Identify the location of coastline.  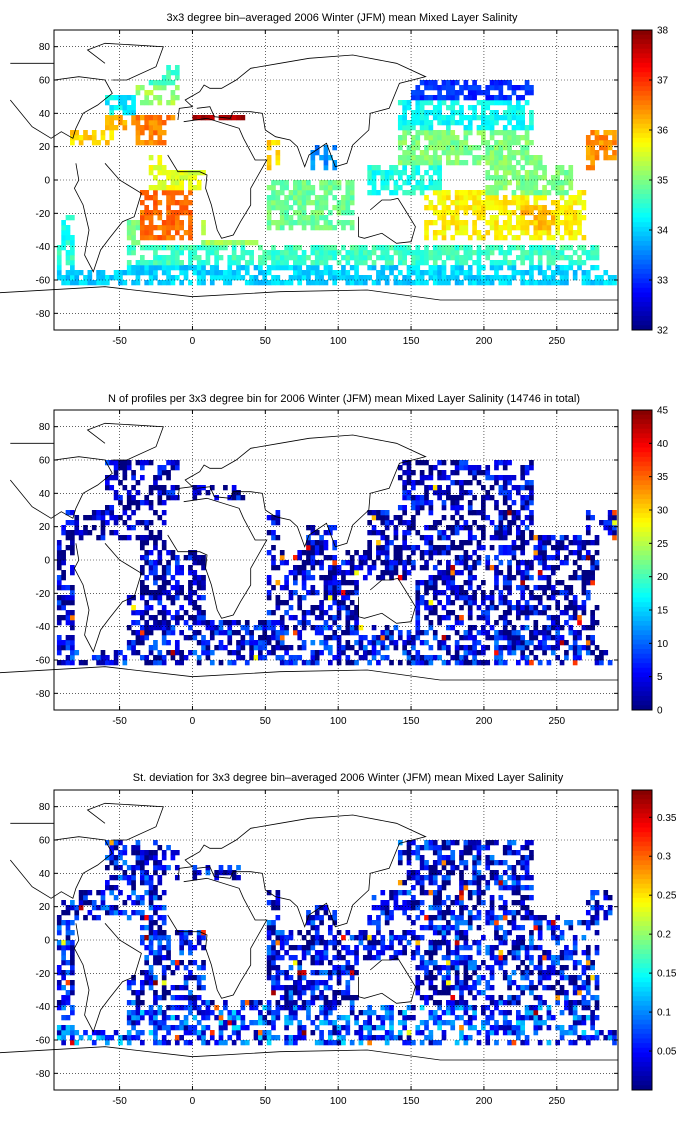
(302, 491).